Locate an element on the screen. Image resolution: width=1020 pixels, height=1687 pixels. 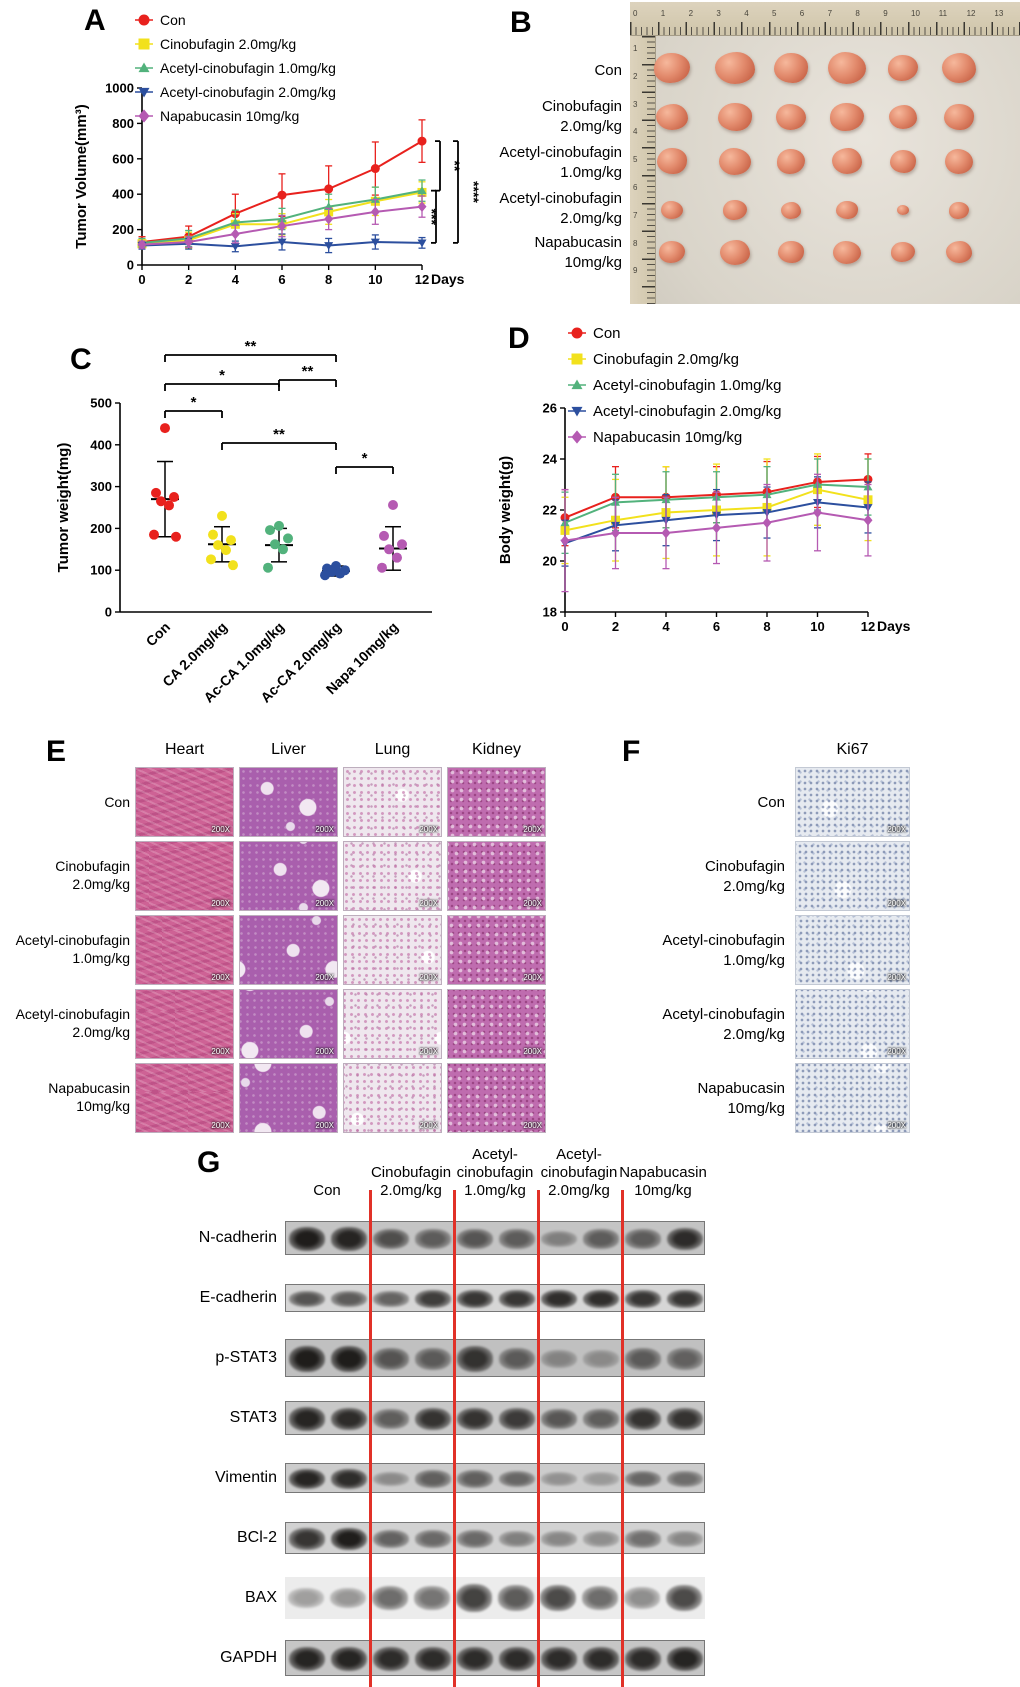
blot-label: BAX is located at coordinates (260, 1597).